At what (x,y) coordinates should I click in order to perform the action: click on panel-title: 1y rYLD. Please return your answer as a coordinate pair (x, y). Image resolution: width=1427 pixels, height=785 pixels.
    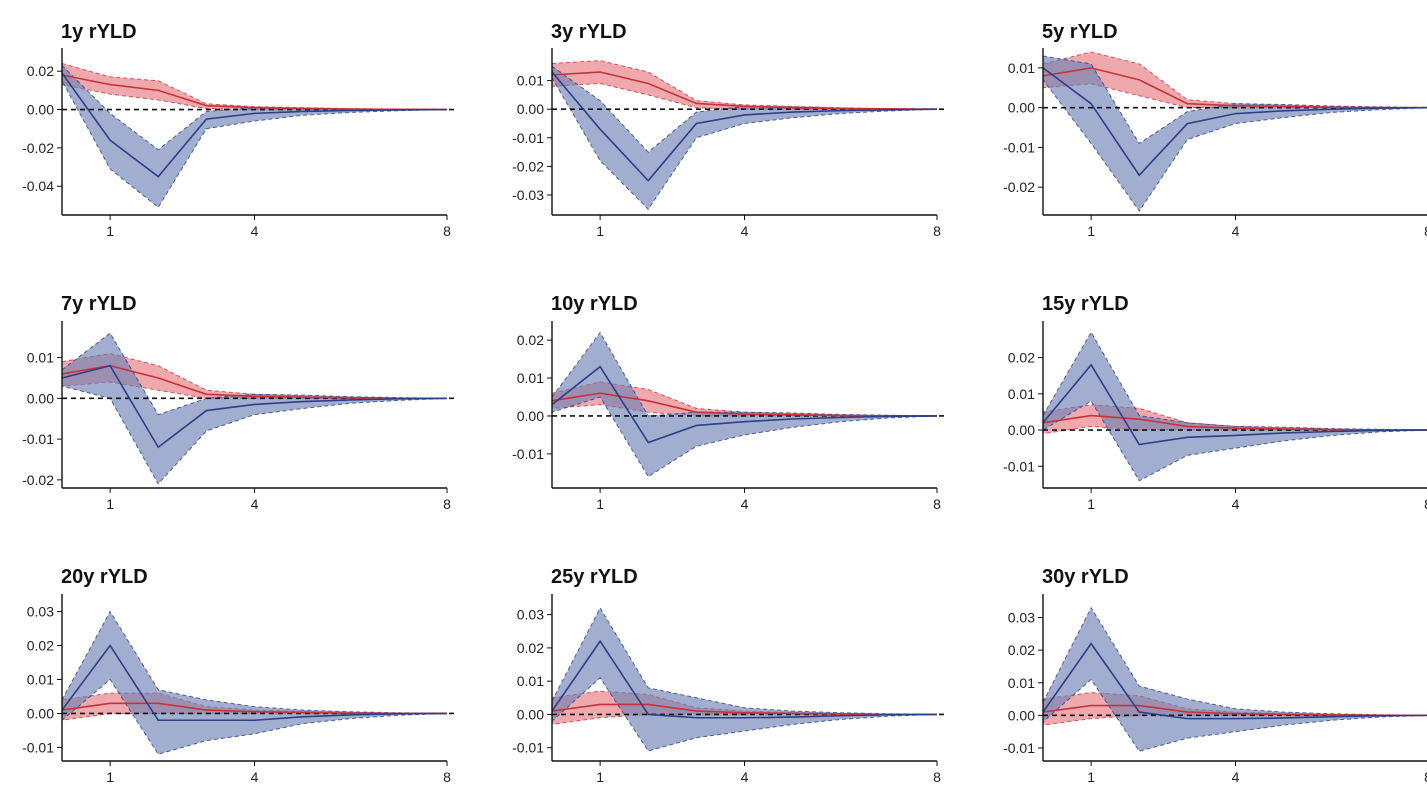
    Looking at the image, I should click on (99, 32).